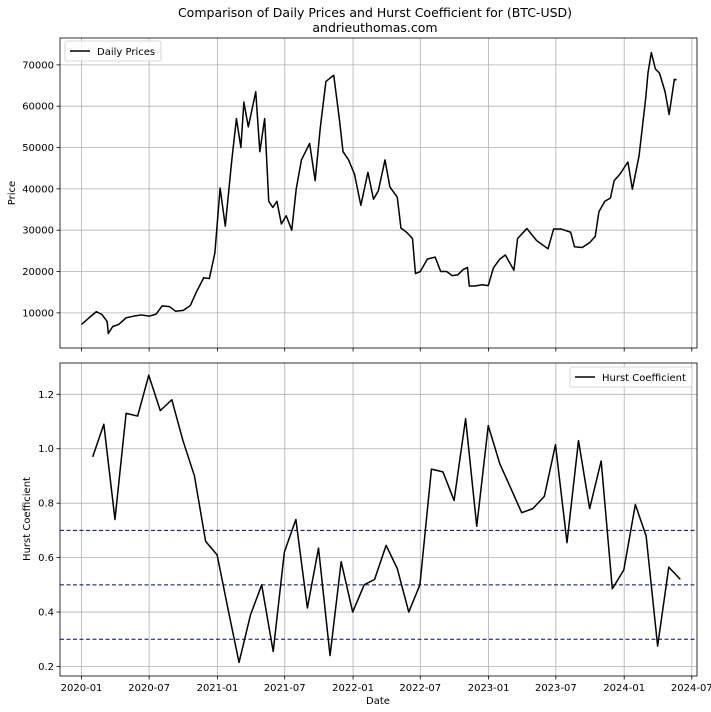  What do you see at coordinates (624, 688) in the screenshot?
I see `xtick-label: 2024-01` at bounding box center [624, 688].